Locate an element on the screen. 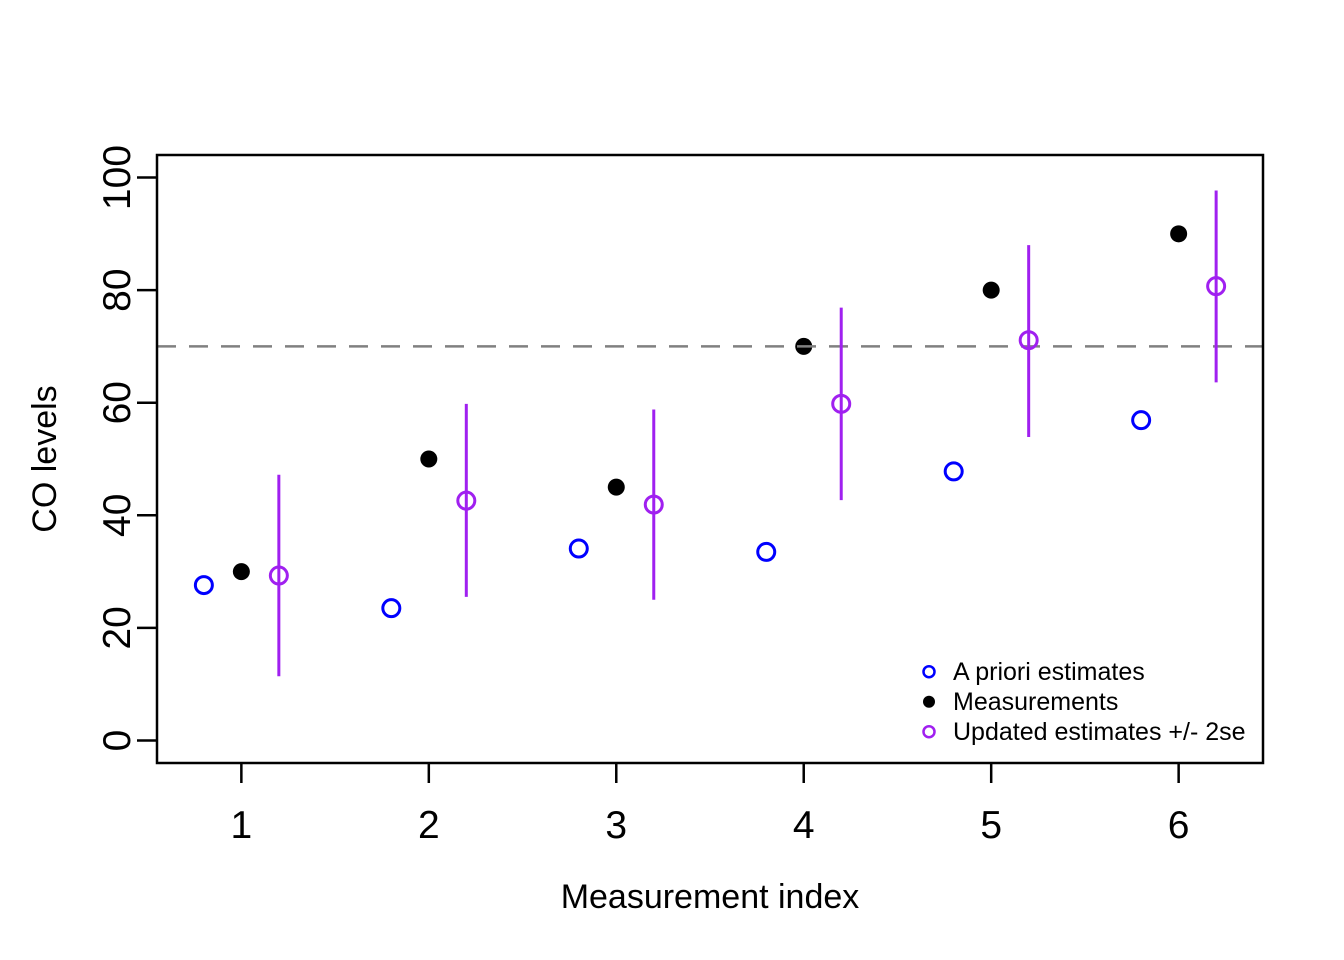 This screenshot has height=960, width=1344. x-axis-title: Measurement index is located at coordinates (710, 897).